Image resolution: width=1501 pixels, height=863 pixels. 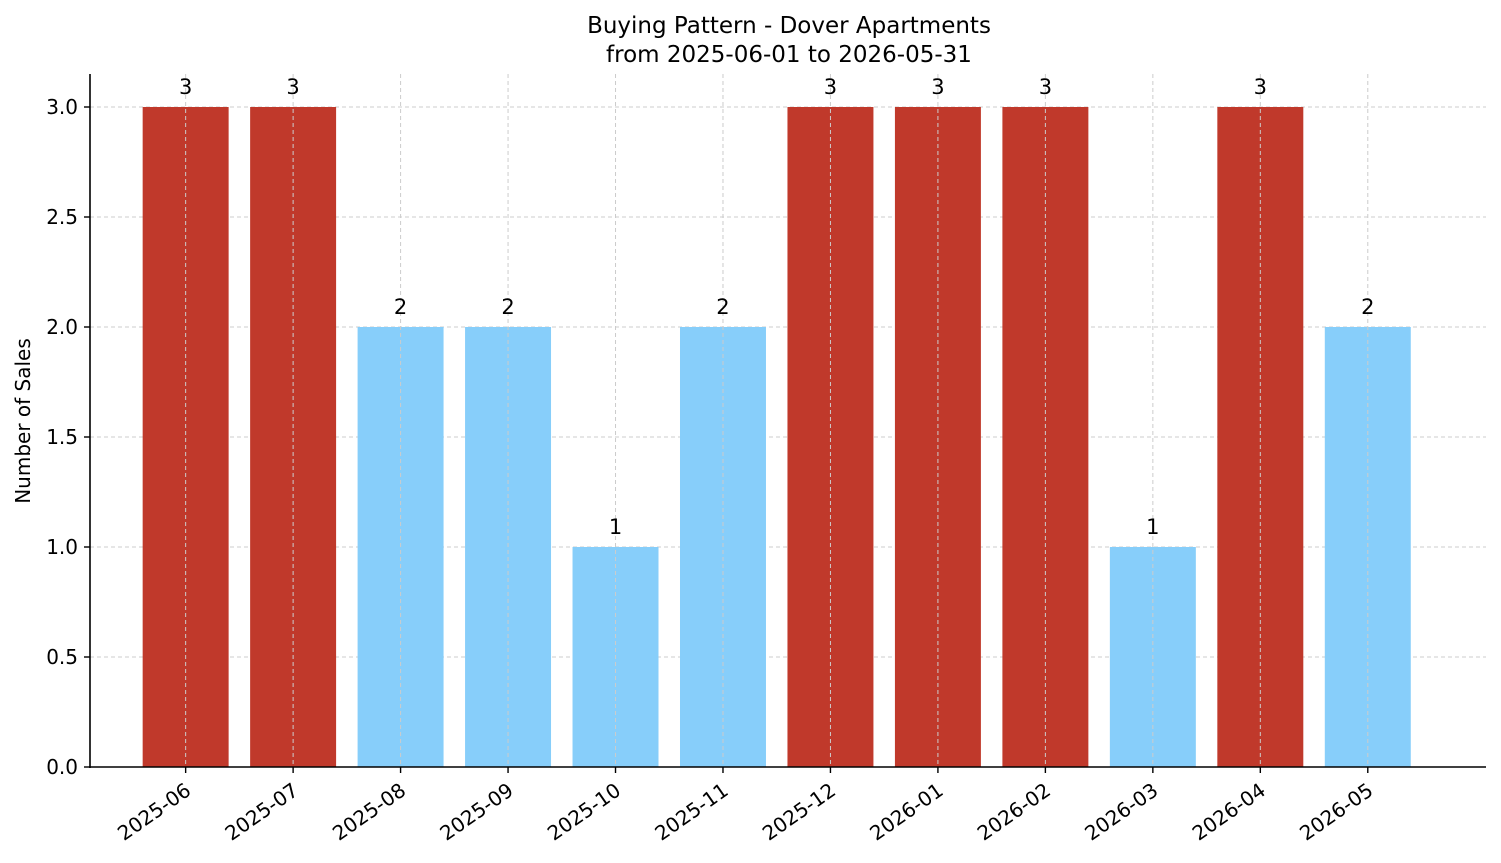 What do you see at coordinates (369, 812) in the screenshot?
I see `x-tick-label: 2025-08` at bounding box center [369, 812].